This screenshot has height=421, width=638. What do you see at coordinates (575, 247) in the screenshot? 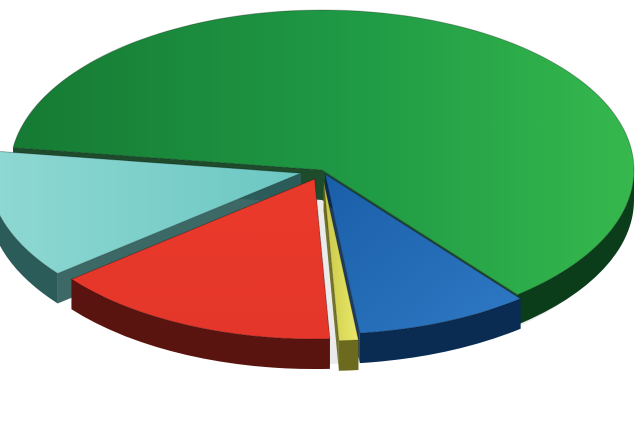
I see `pie-slice-green-side` at bounding box center [575, 247].